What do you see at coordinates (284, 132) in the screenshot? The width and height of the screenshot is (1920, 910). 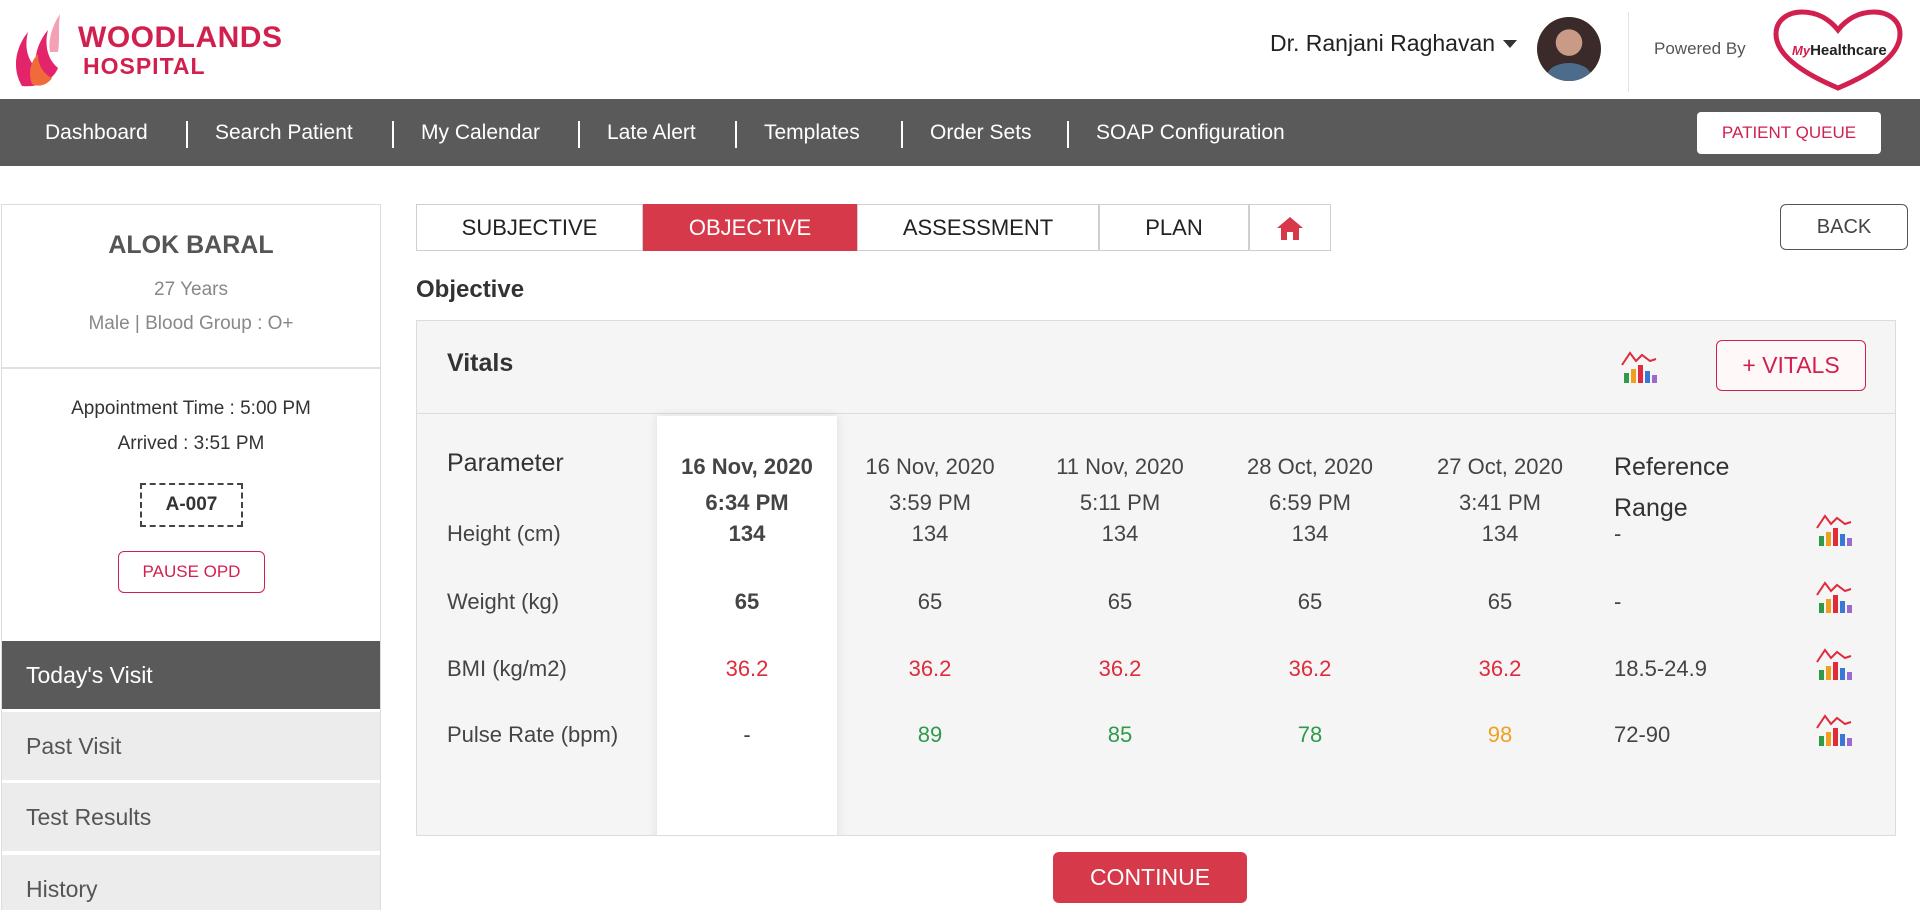 I see `nav-search-patient: Search Patient` at bounding box center [284, 132].